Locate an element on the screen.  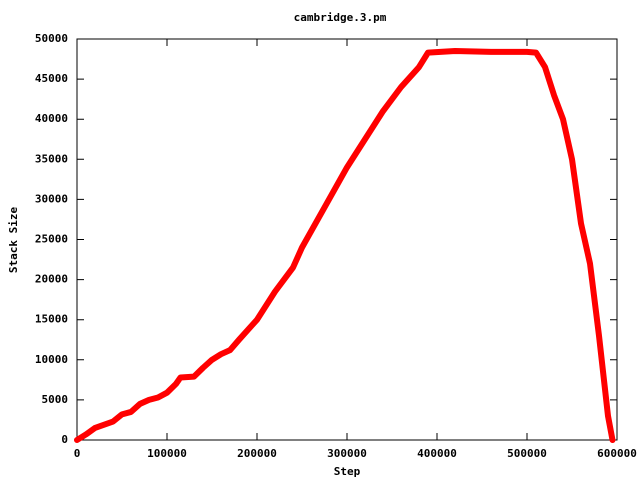
y-tick-label: 10000 is located at coordinates (51, 359).